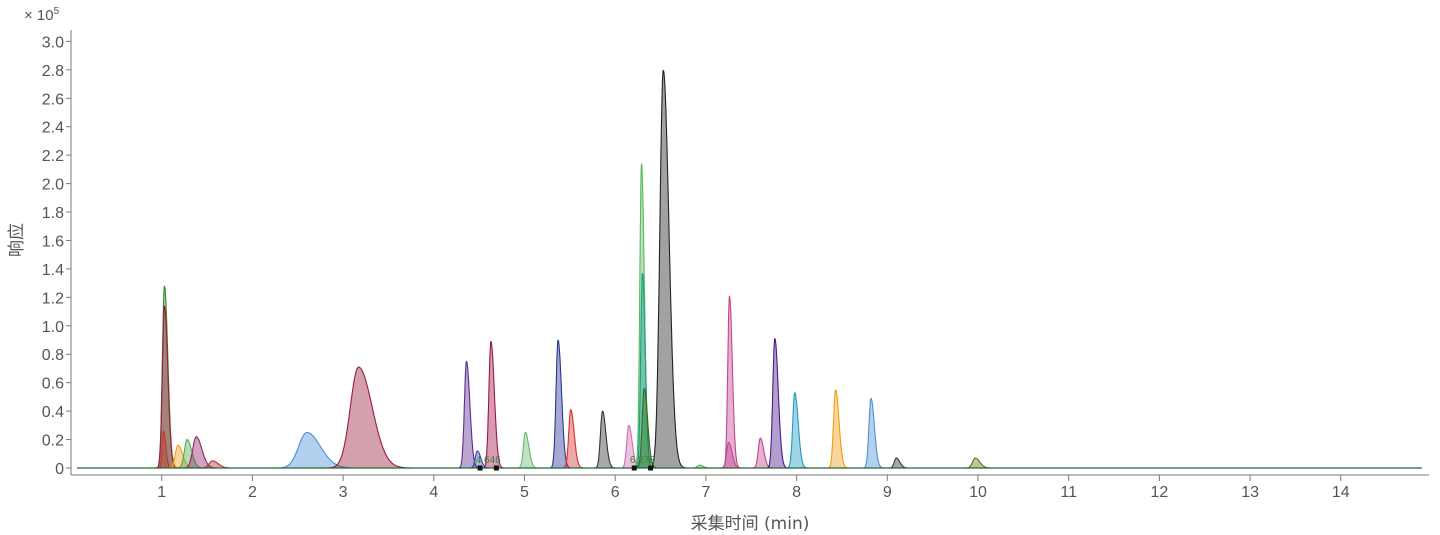 The image size is (1440, 535). Describe the element at coordinates (17, 240) in the screenshot. I see `y-axis-title: 响应` at that location.